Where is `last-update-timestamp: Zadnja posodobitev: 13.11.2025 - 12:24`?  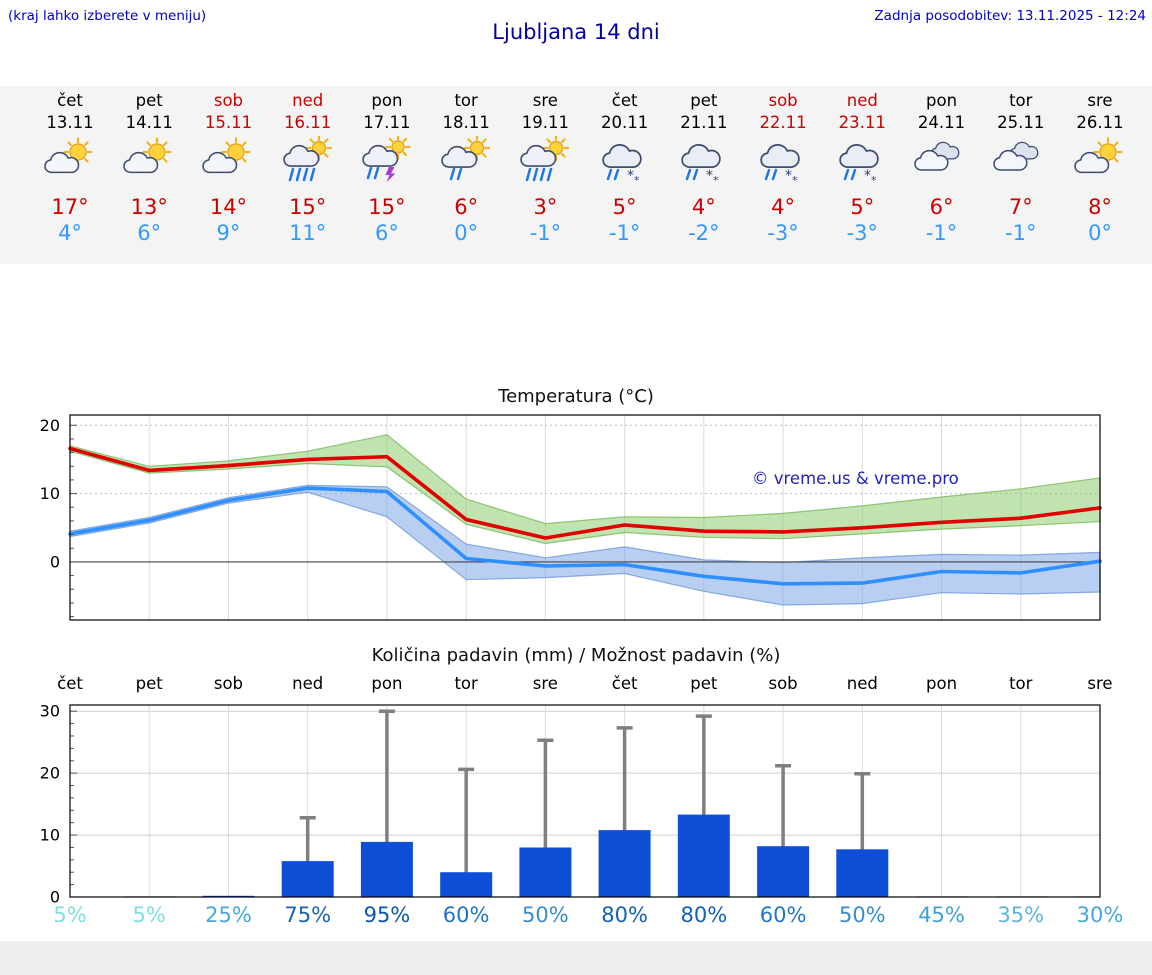
last-update-timestamp: Zadnja posodobitev: 13.11.2025 - 12:24 is located at coordinates (1010, 16).